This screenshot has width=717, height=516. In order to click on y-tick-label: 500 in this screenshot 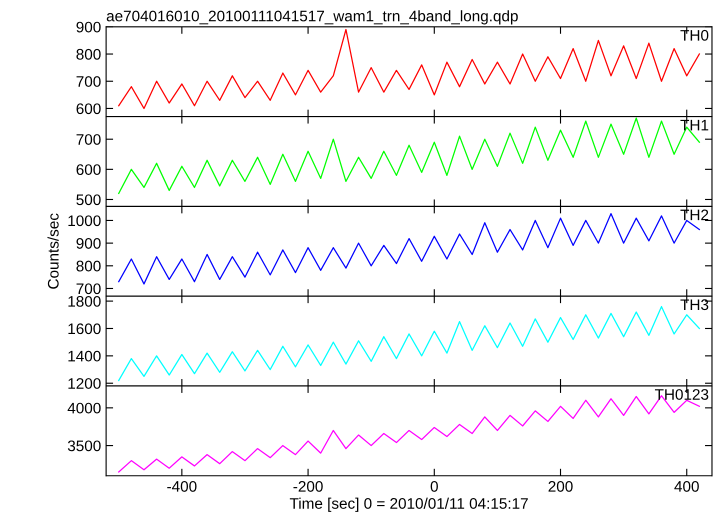, I will do `click(88, 200)`.